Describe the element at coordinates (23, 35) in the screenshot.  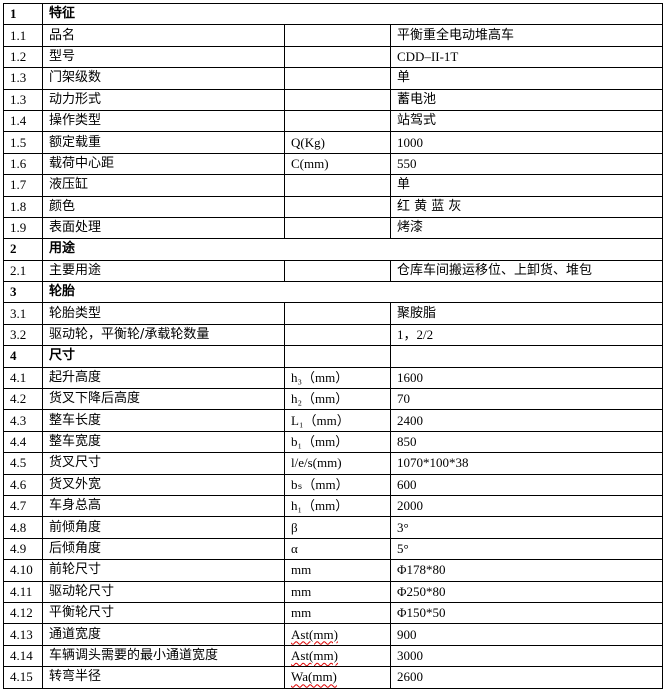
I see `row-number: 1.1` at that location.